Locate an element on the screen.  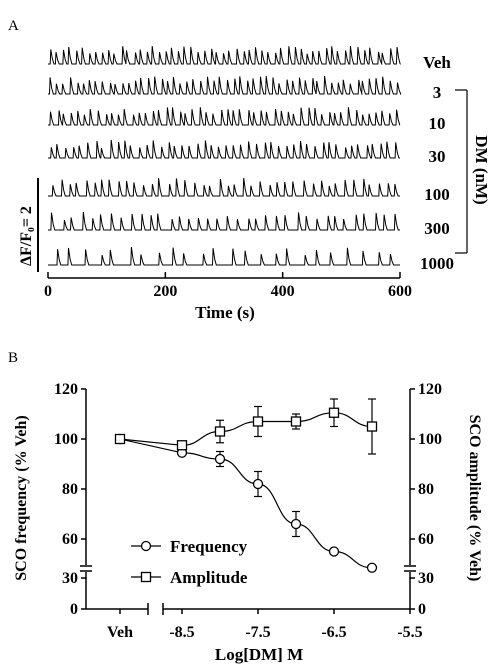
legend-label-frequency: Frequency is located at coordinates (209, 546).